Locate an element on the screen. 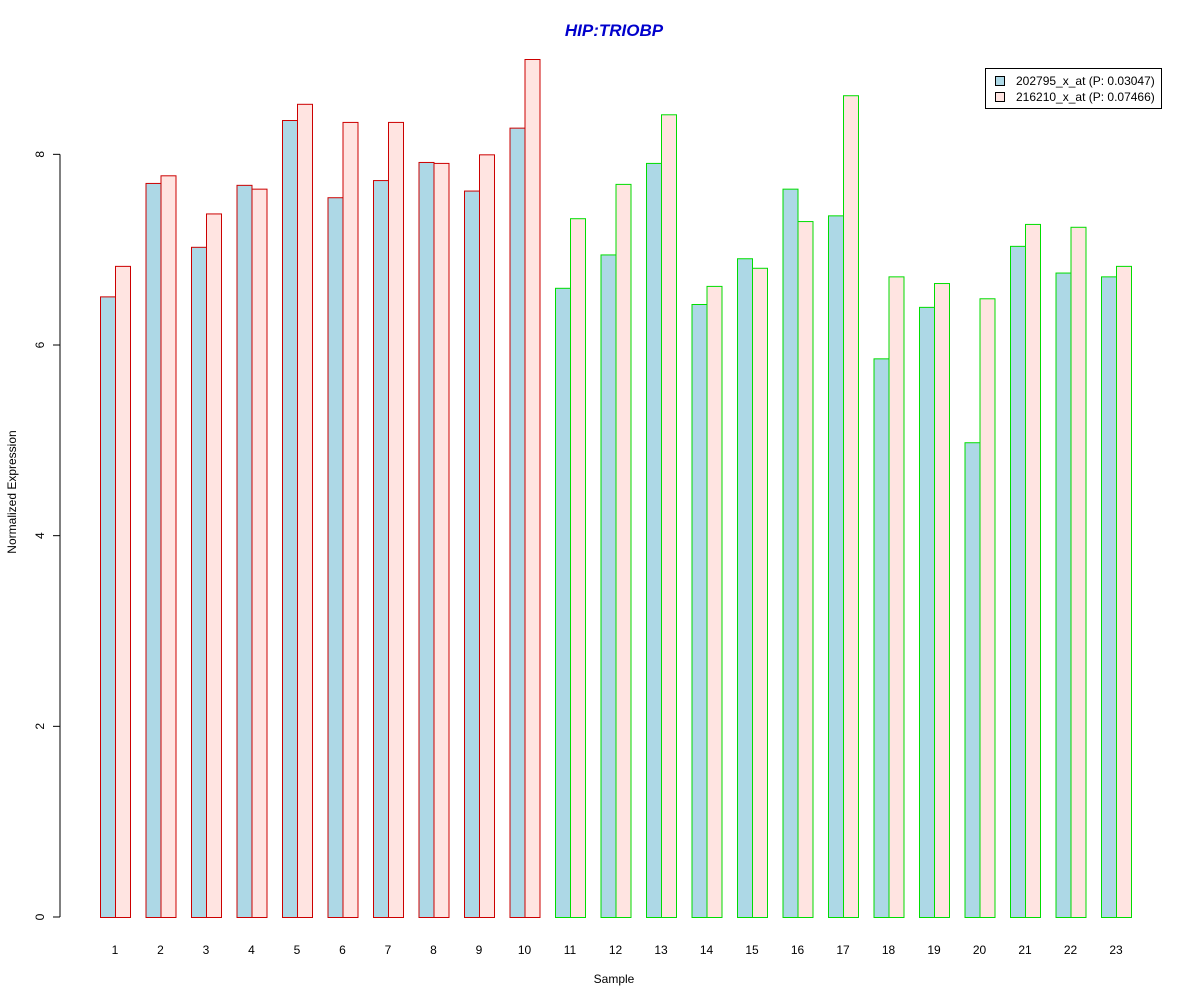 The width and height of the screenshot is (1200, 1000). y-tick-label: 0 is located at coordinates (40, 916).